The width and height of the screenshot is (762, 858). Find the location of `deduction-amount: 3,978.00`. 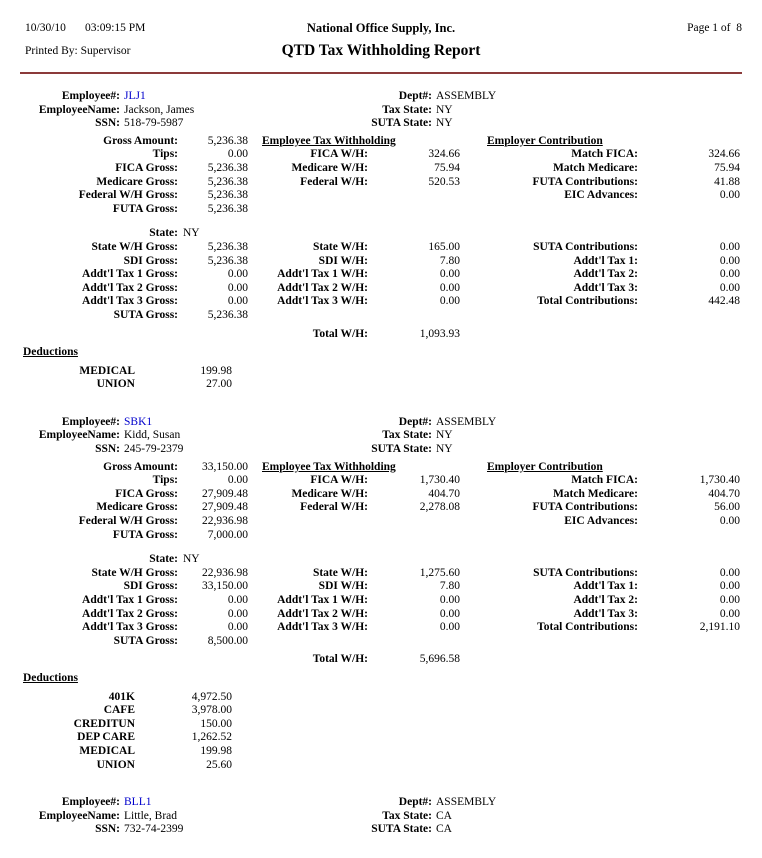

deduction-amount: 3,978.00 is located at coordinates (211, 710).